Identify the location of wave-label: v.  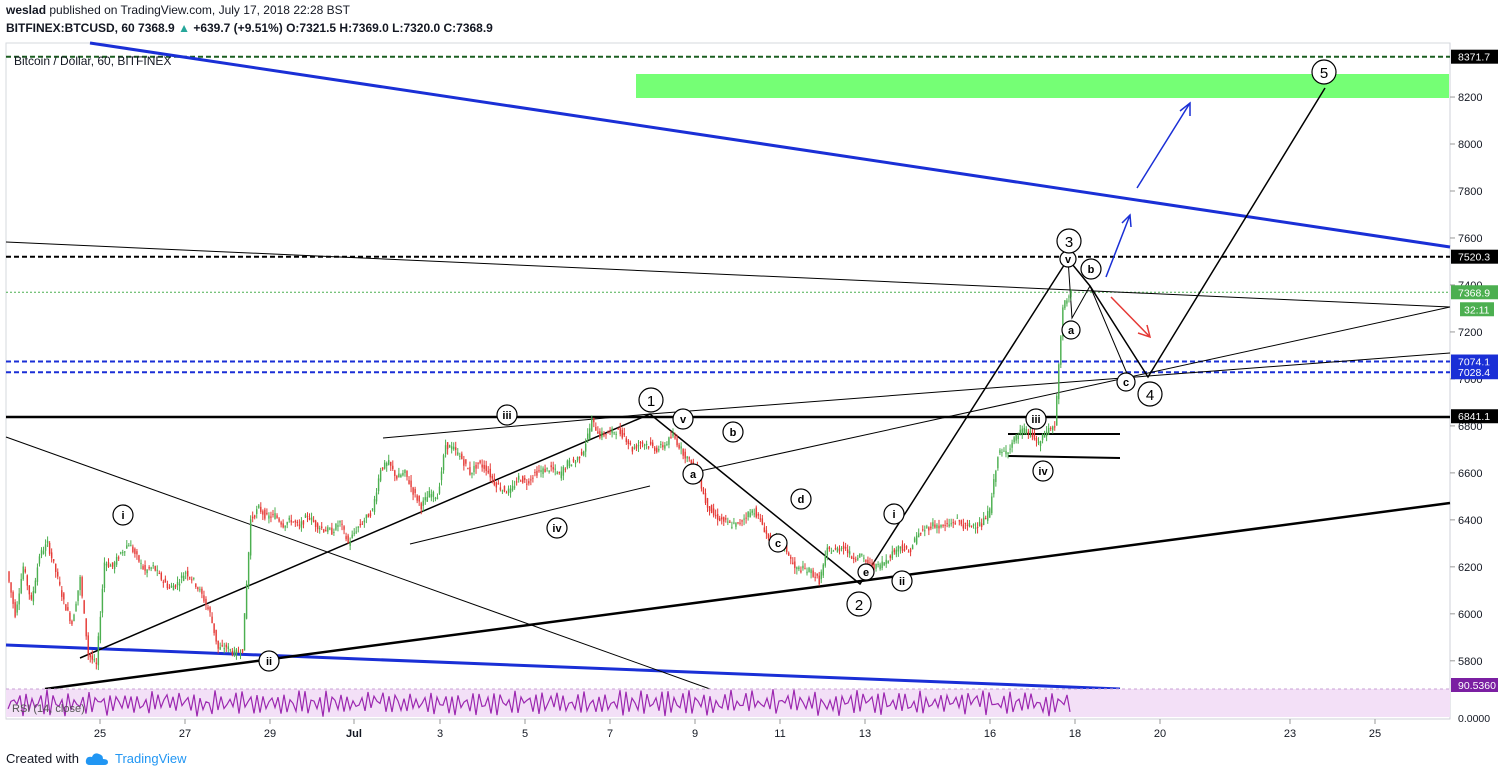
(1068, 260).